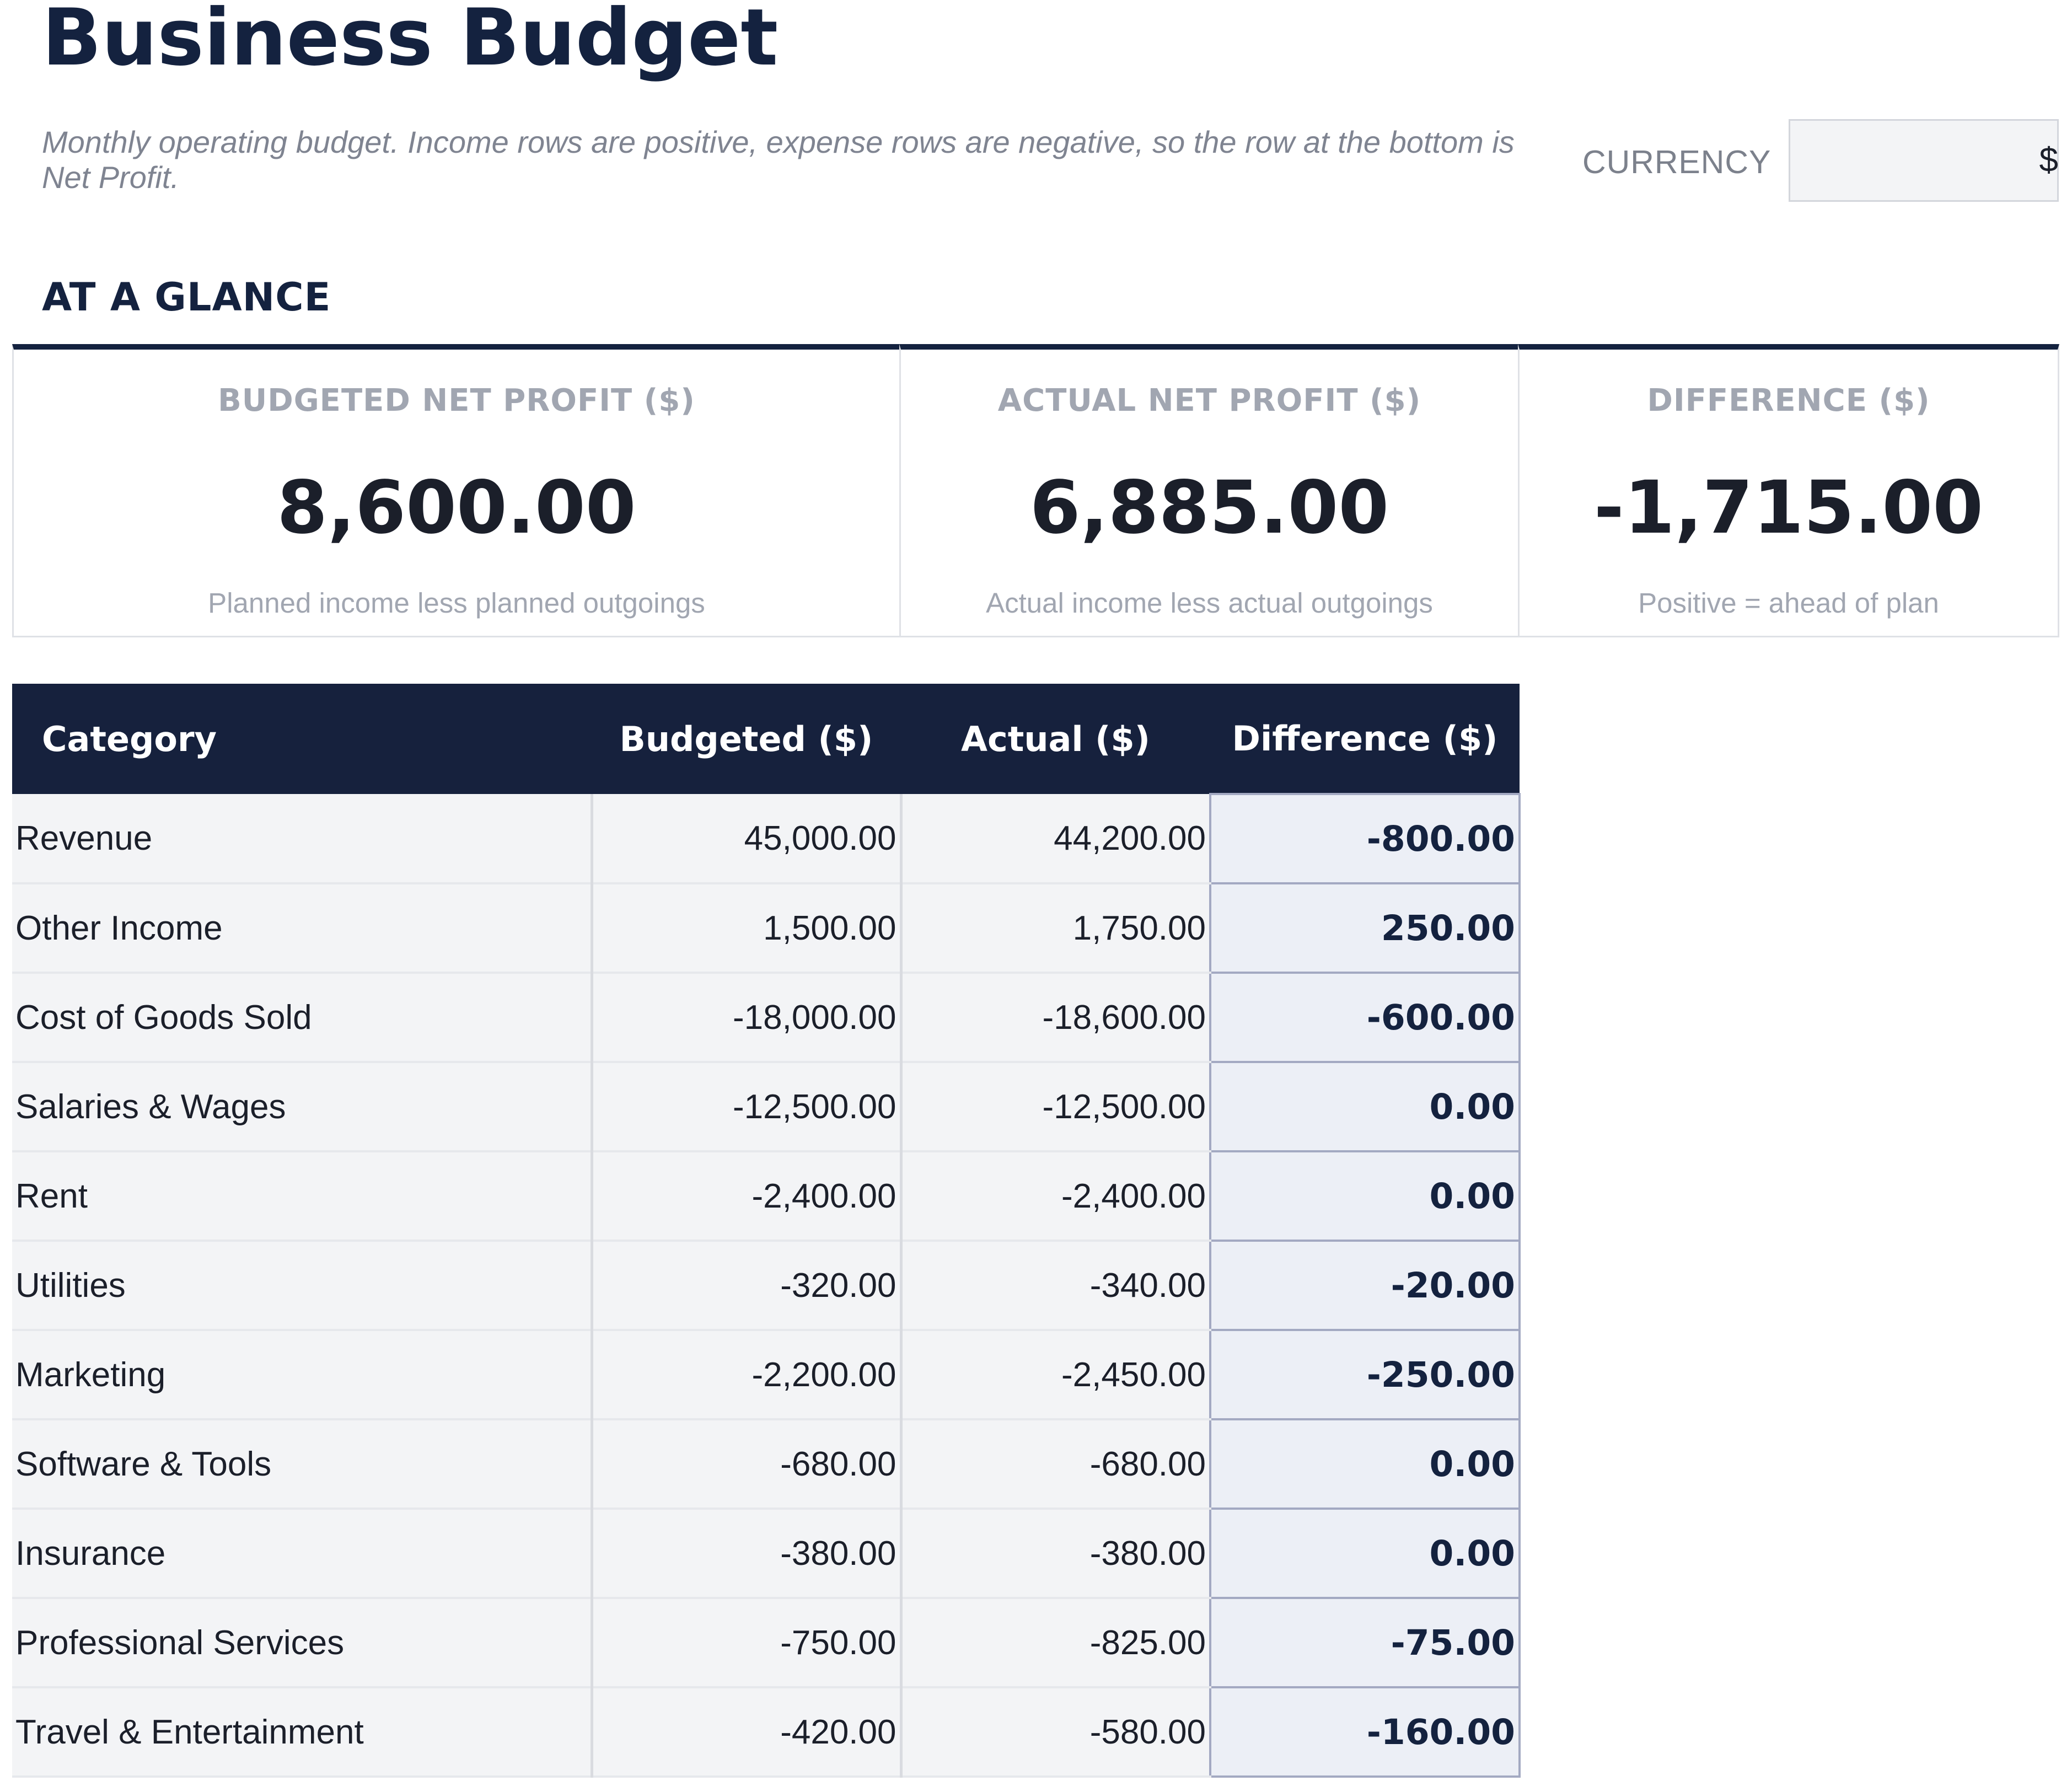  Describe the element at coordinates (1677, 162) in the screenshot. I see `currency-label: CURRENCY` at that location.